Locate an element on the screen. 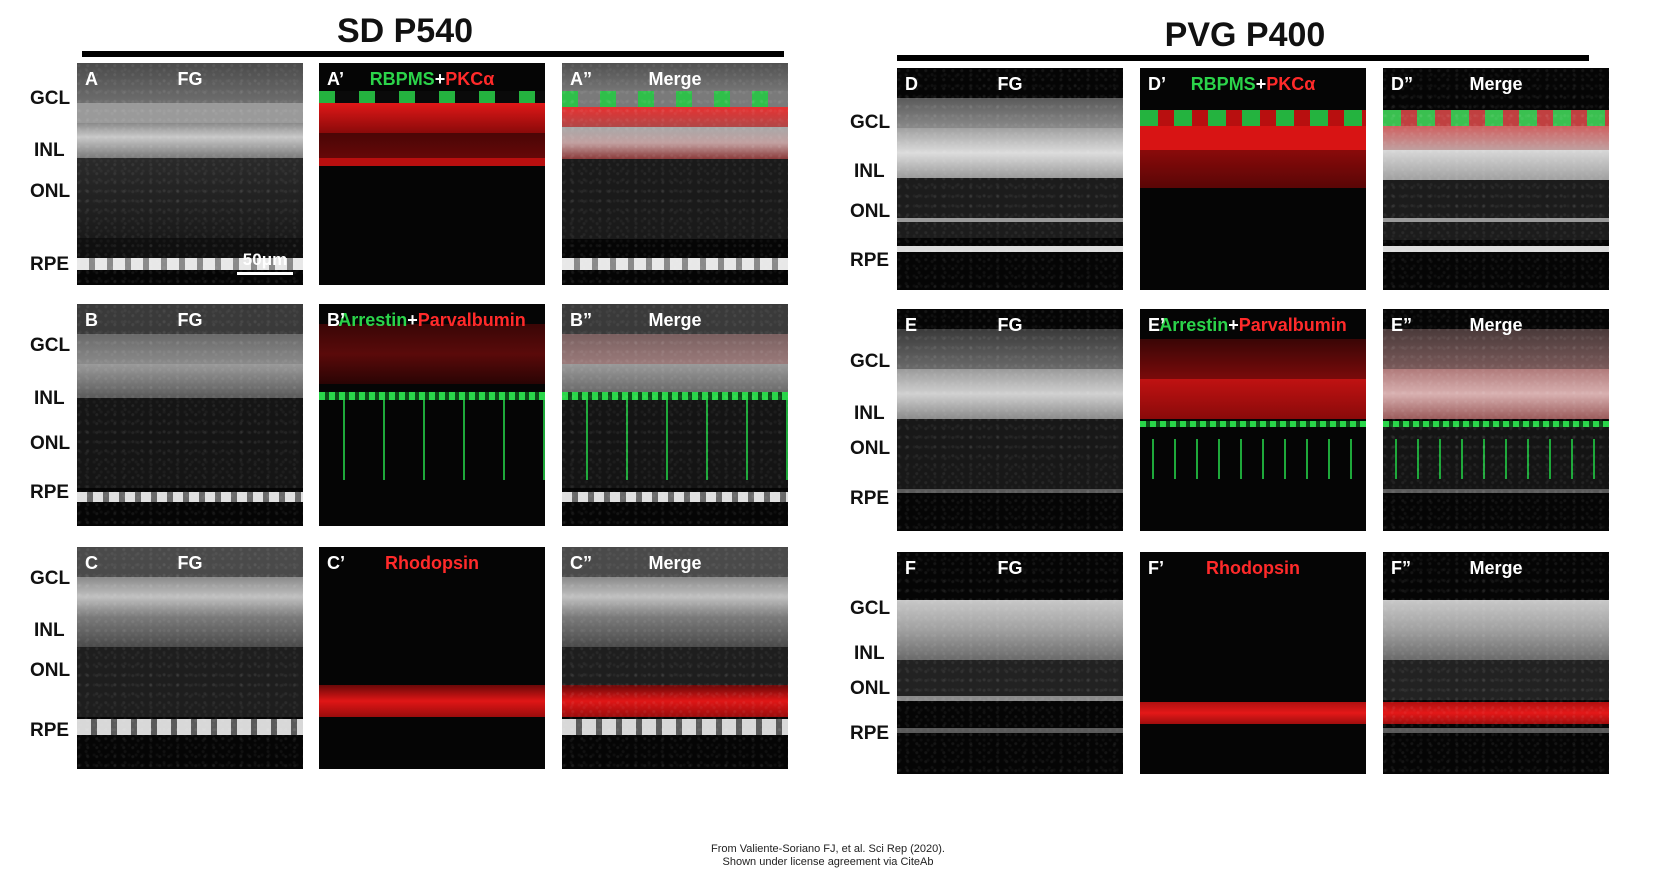 This screenshot has height=869, width=1656. panel-d-fg: D FG is located at coordinates (1010, 179).